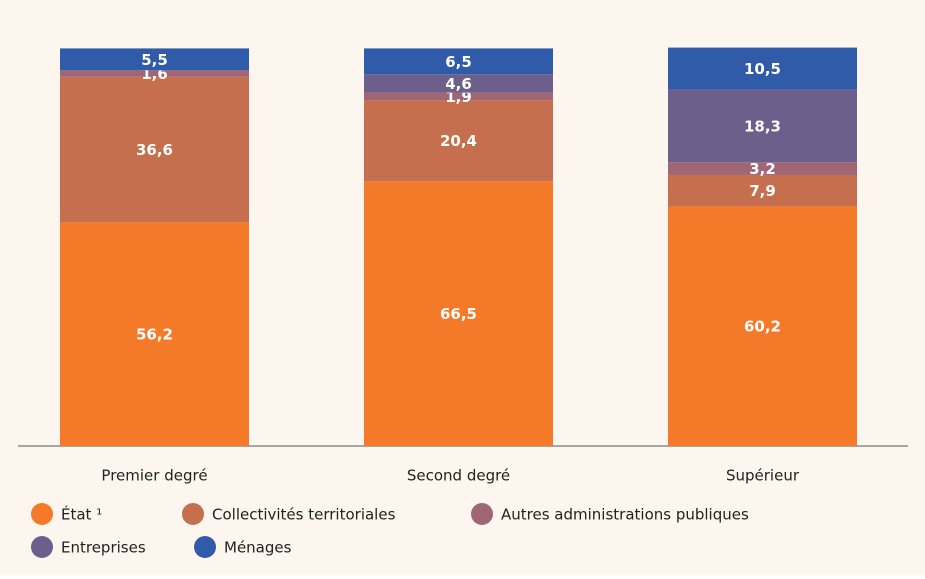 This screenshot has height=579, width=925. I want to click on data-label: 56,2, so click(154, 335).